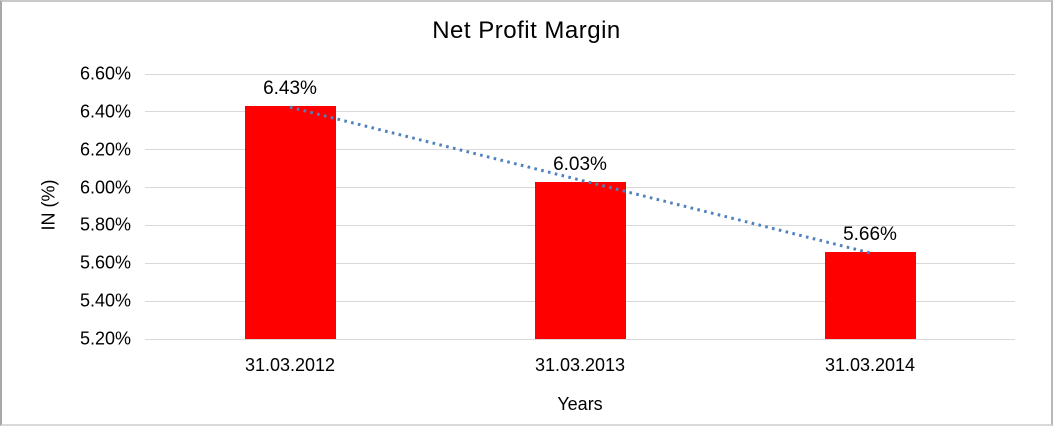  I want to click on data-label: 6.03%, so click(580, 164).